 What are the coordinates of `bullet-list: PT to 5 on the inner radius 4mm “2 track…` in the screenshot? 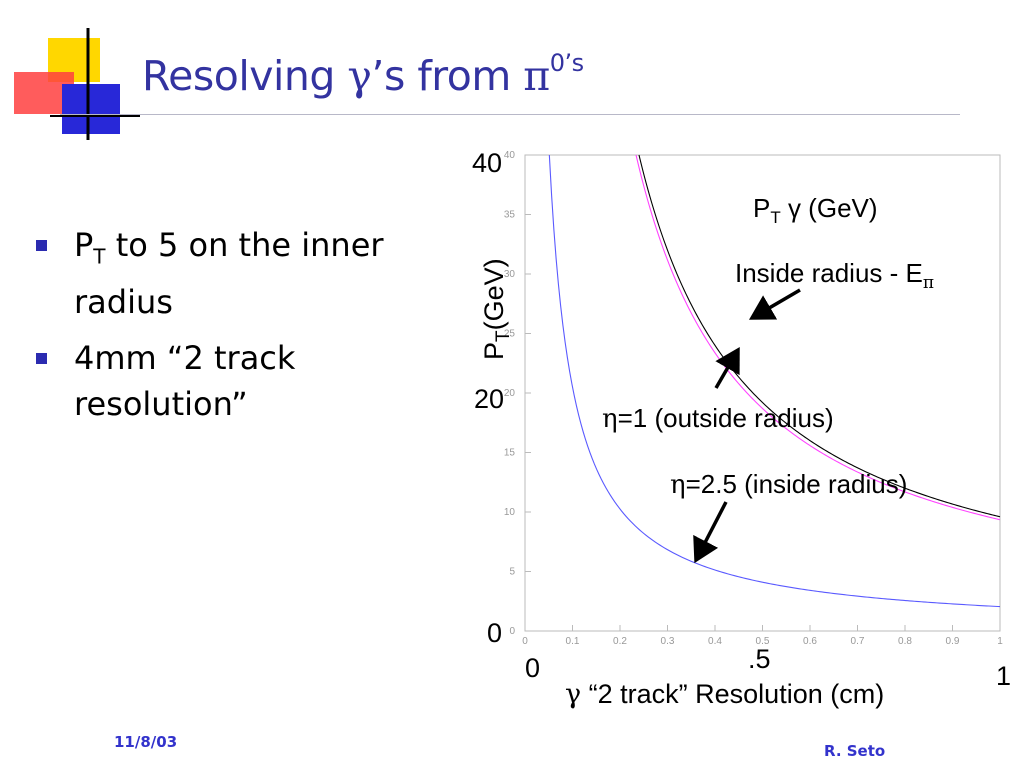 It's located at (246, 329).